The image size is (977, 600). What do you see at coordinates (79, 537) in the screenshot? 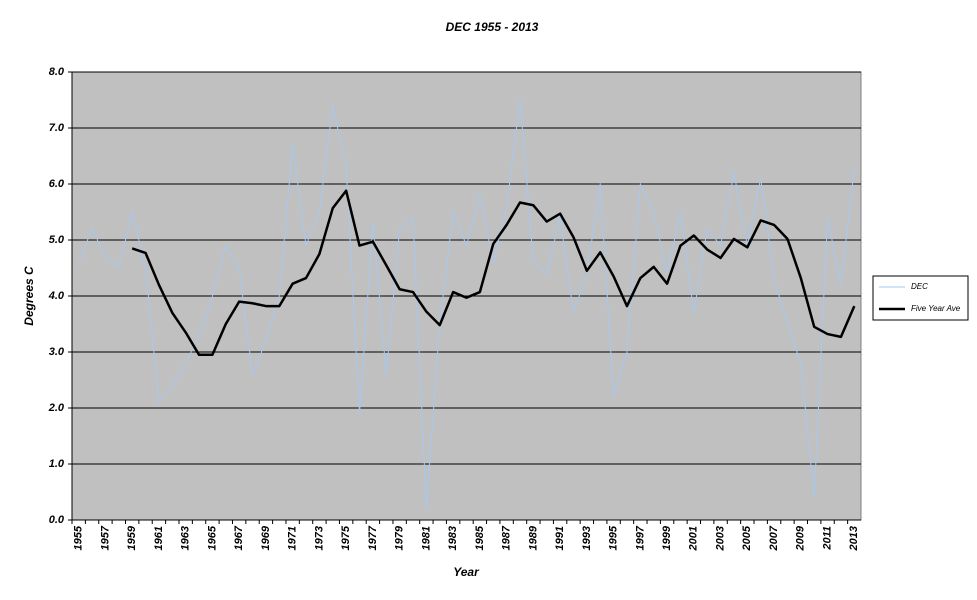
I see `x-tick-label: 1955` at bounding box center [79, 537].